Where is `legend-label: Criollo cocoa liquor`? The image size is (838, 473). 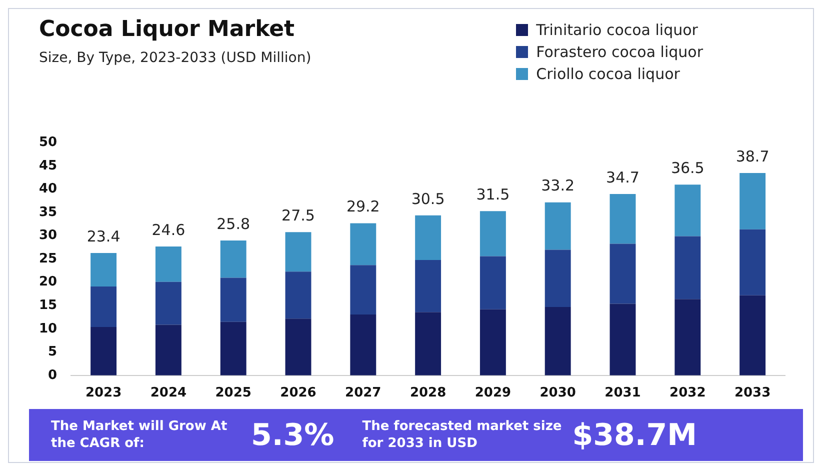 legend-label: Criollo cocoa liquor is located at coordinates (608, 74).